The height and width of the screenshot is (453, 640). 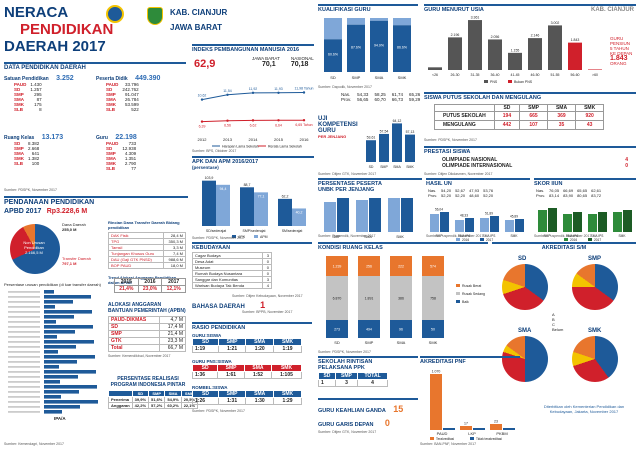 What do you see at coordinates (433, 330) in the screenshot?
I see `kondisi-value: 50` at bounding box center [433, 330].